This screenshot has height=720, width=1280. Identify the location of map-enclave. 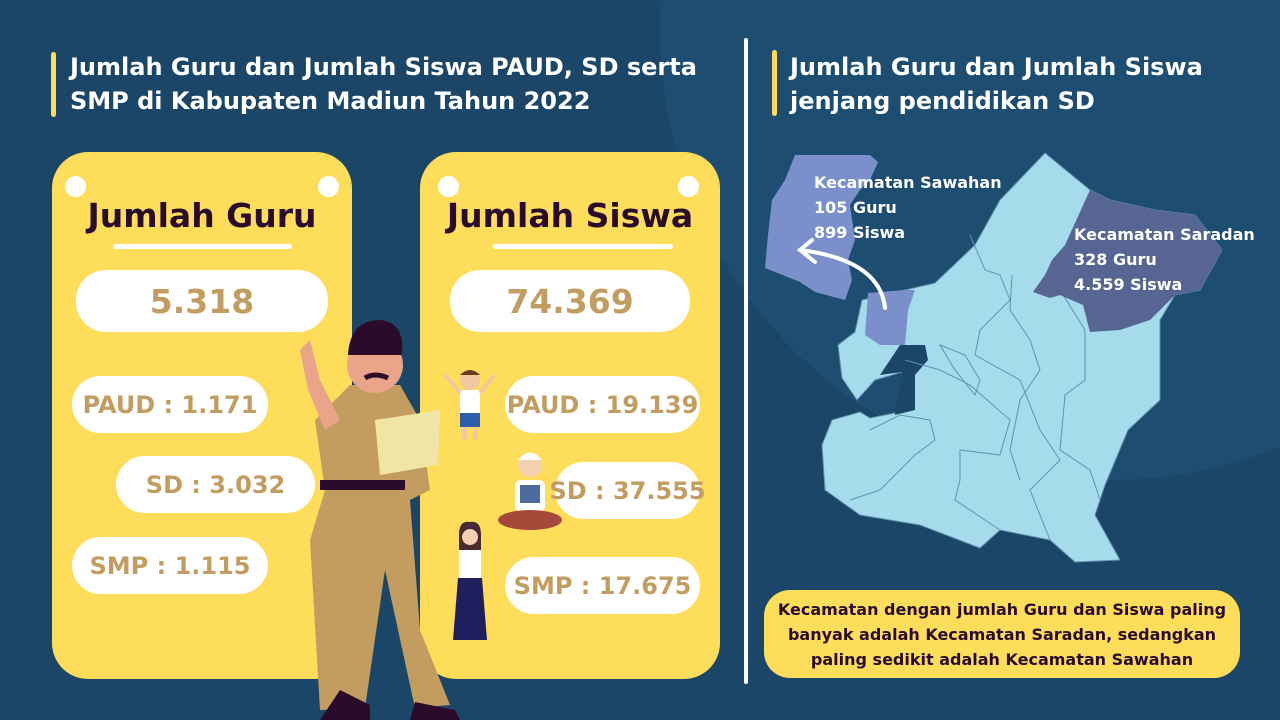
(904, 380).